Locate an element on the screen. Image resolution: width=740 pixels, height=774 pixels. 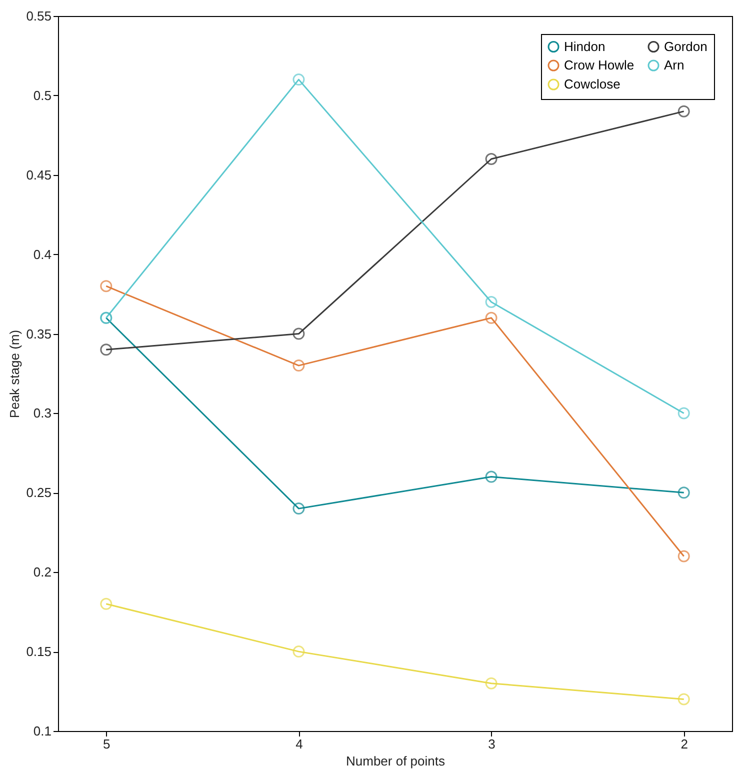
x-axis-title: Number of points is located at coordinates (396, 761).